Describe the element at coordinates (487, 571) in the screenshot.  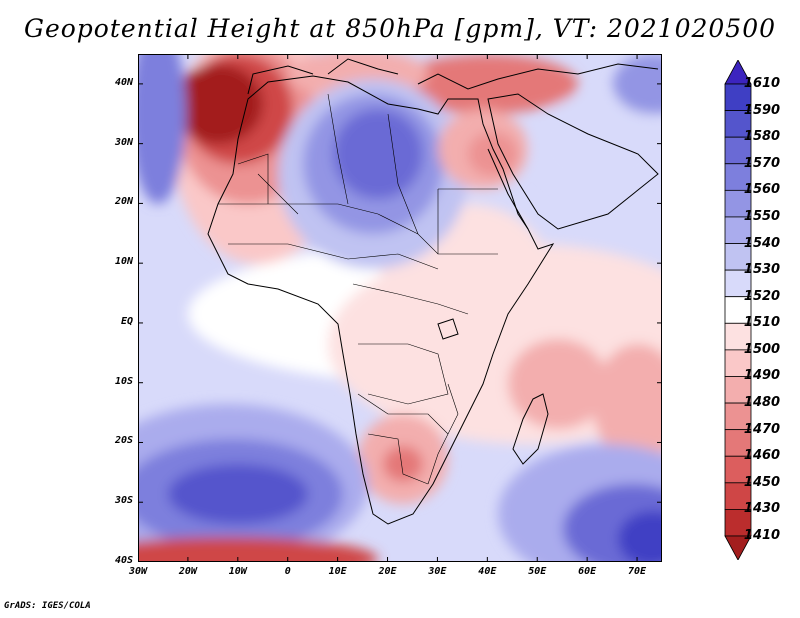
I see `lon-tick-label: 40E` at that location.